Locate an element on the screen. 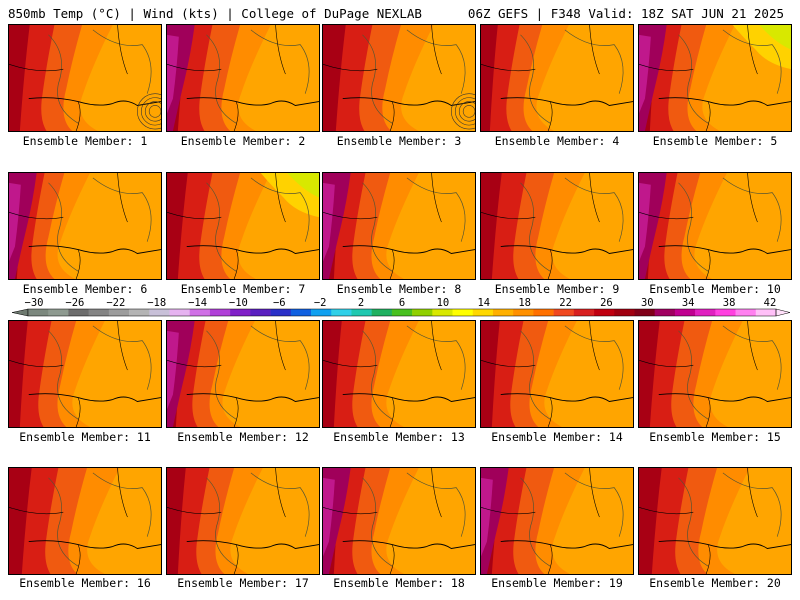 This screenshot has height=600, width=800. ensemble-member-label: Ensemble Member: 17 is located at coordinates (243, 583).